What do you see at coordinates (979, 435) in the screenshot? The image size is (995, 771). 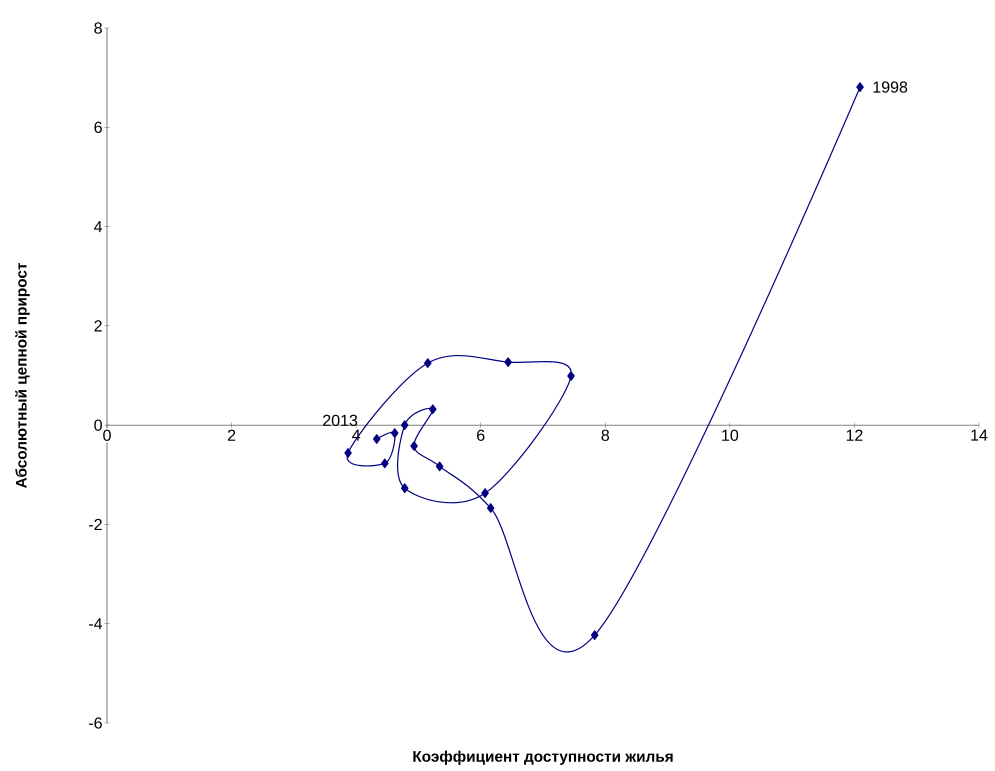 I see `x-tick-label: 14` at bounding box center [979, 435].